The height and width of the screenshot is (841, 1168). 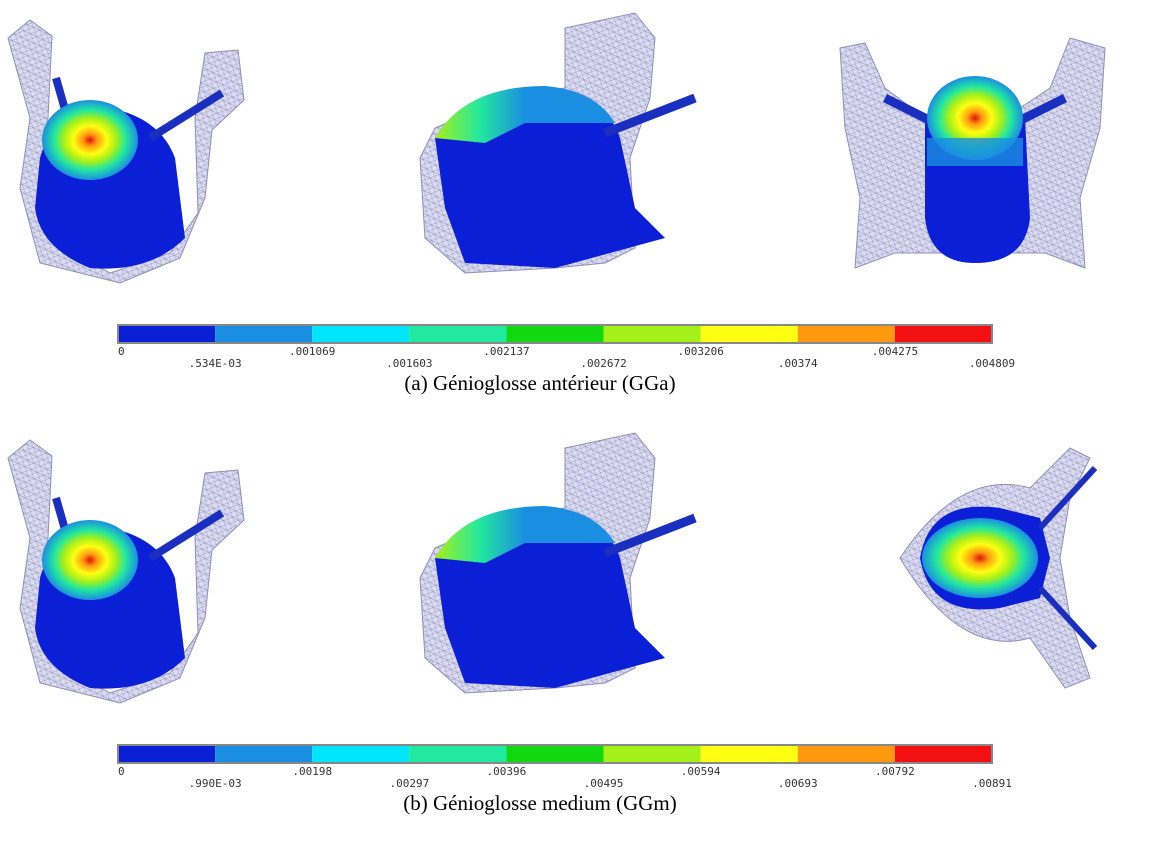 What do you see at coordinates (312, 351) in the screenshot?
I see `colorbar-label: .001069` at bounding box center [312, 351].